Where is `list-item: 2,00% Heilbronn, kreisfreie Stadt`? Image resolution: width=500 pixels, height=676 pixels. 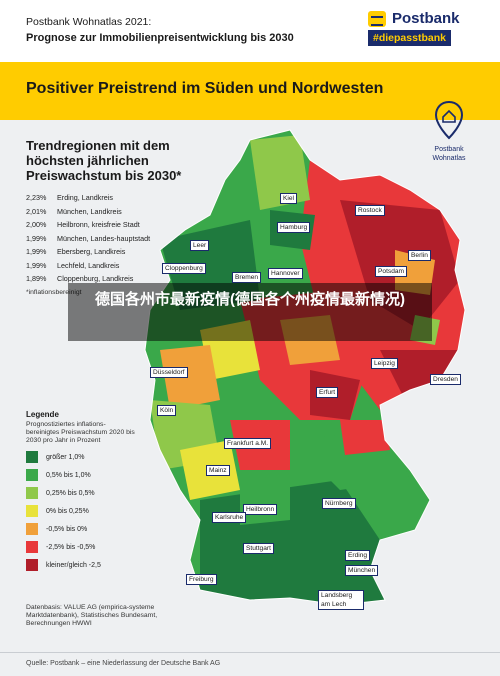
list-item: 2,00% Heilbronn, kreisfreie Stadt is located at coordinates (101, 225).